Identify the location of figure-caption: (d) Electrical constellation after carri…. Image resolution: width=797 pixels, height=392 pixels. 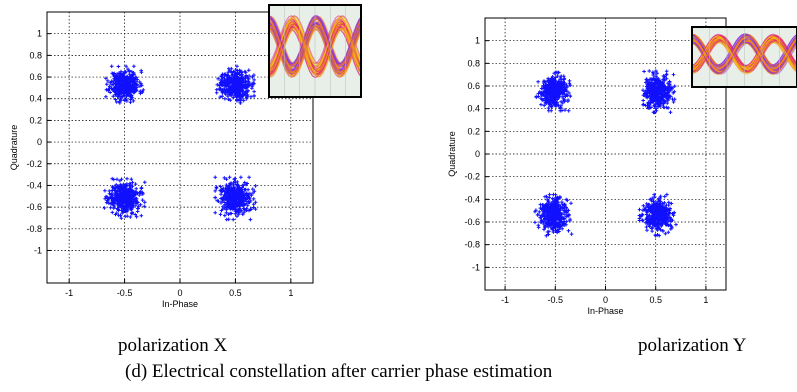
(339, 371).